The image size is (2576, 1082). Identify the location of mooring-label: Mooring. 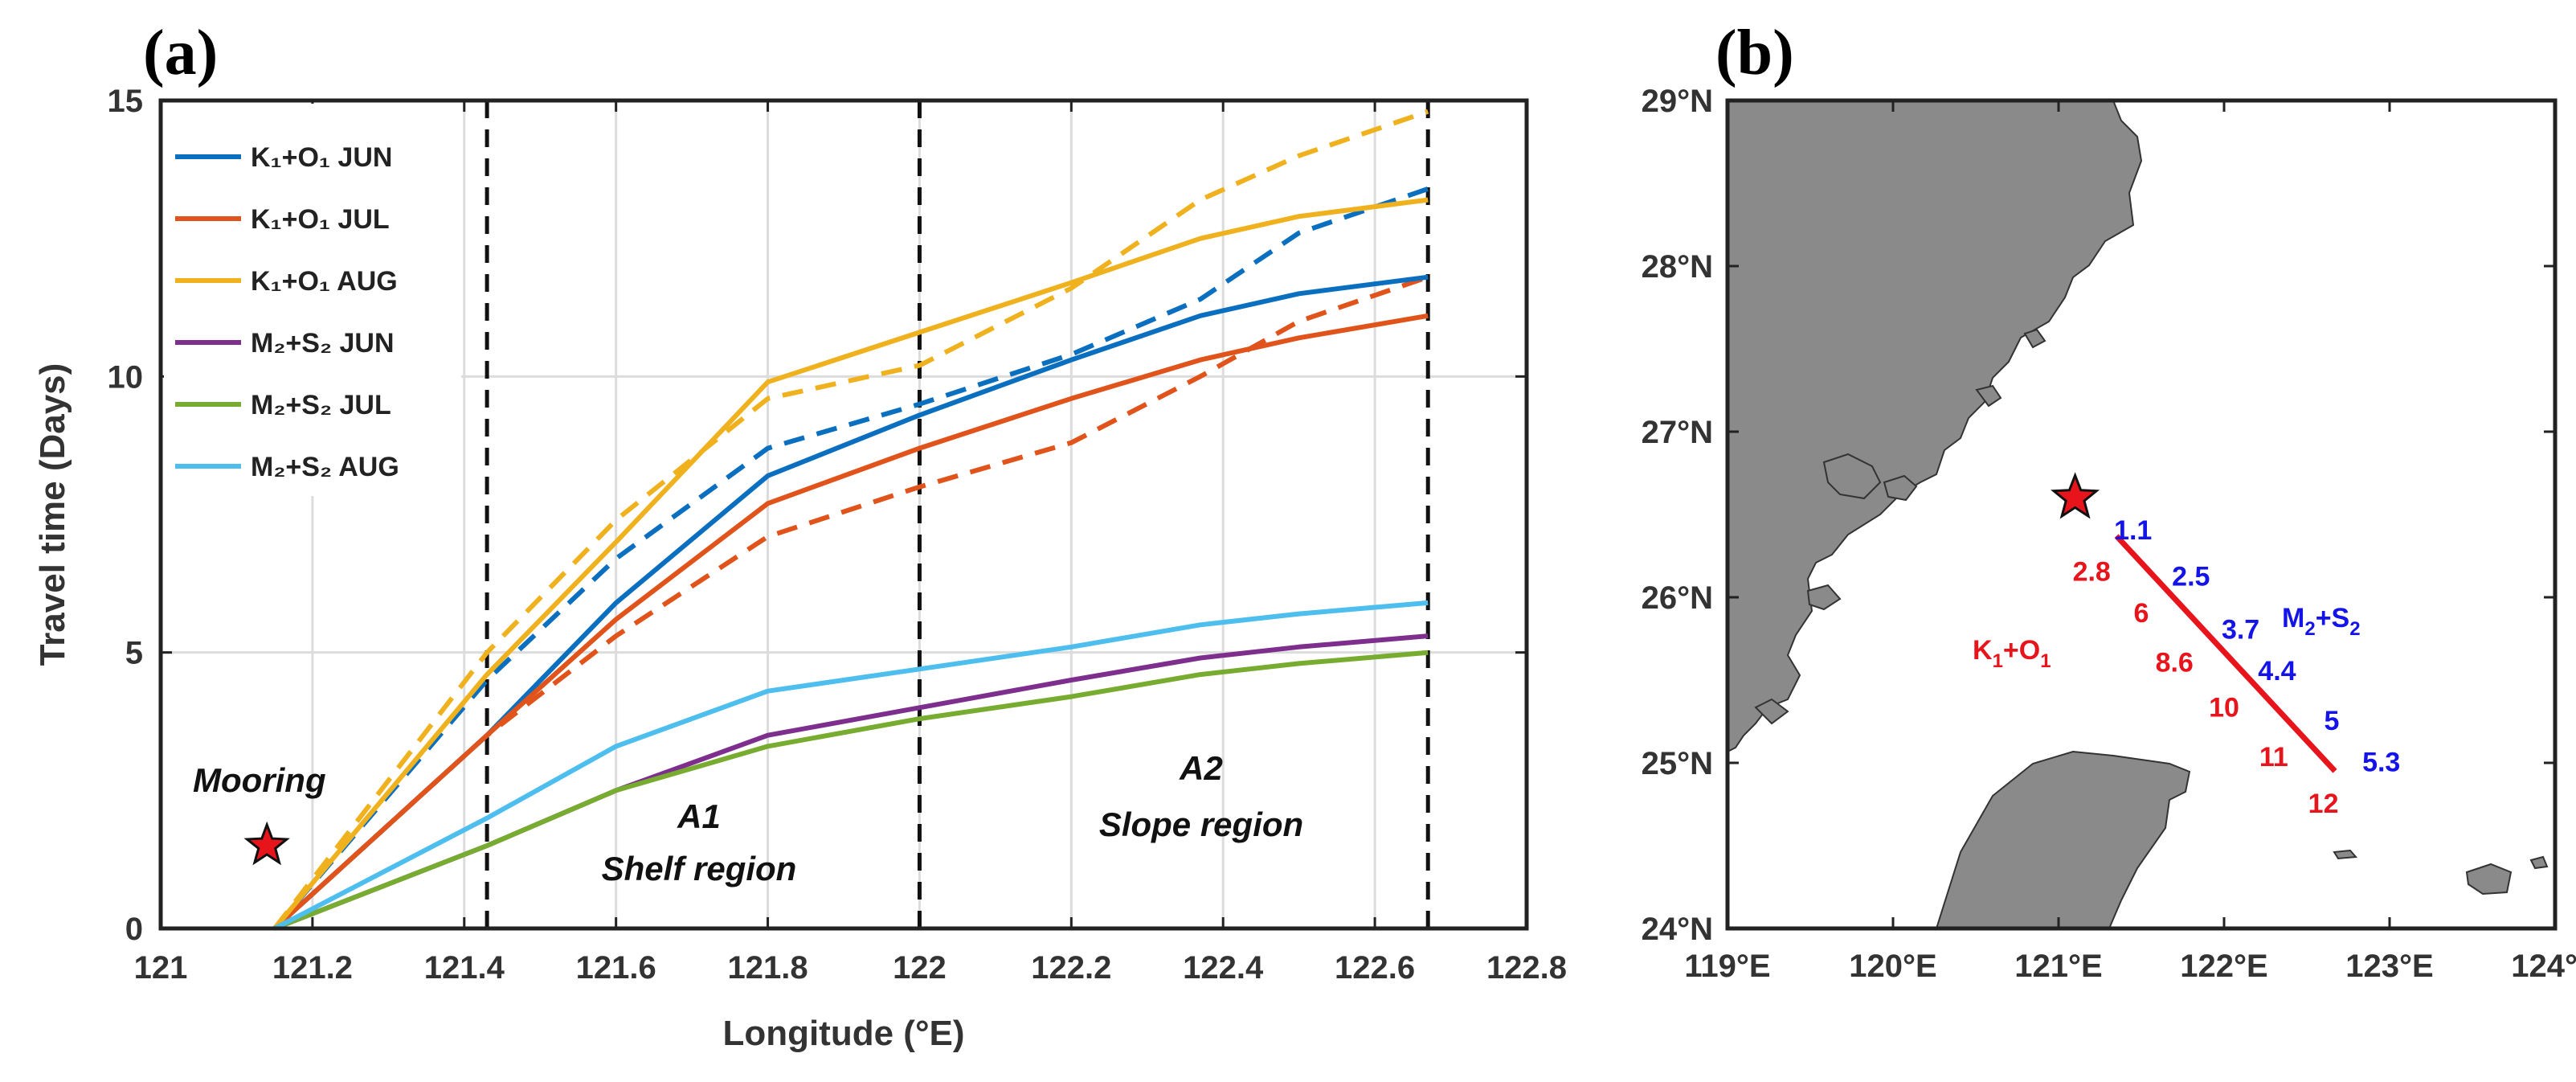
(259, 780).